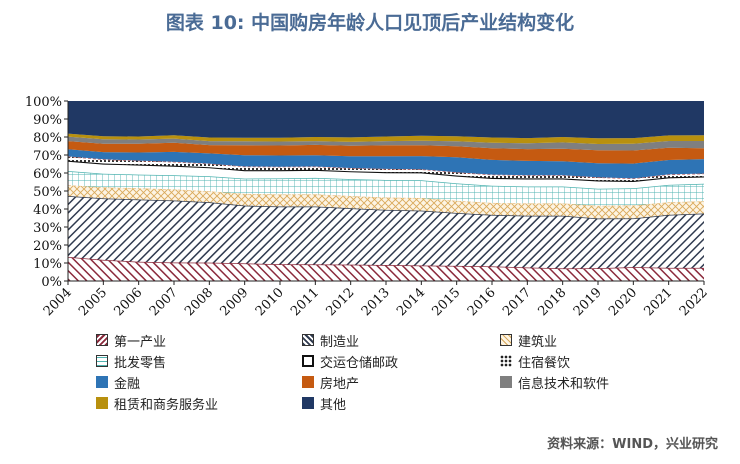 The height and width of the screenshot is (464, 740). I want to click on x-tick-label: 2013, so click(376, 302).